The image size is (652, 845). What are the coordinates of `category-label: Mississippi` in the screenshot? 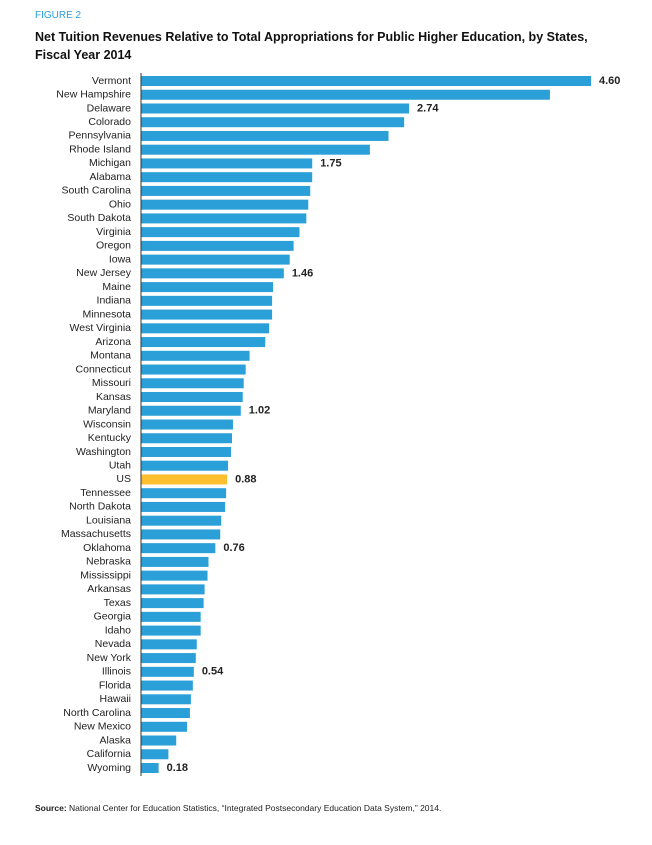 It's located at (105, 575).